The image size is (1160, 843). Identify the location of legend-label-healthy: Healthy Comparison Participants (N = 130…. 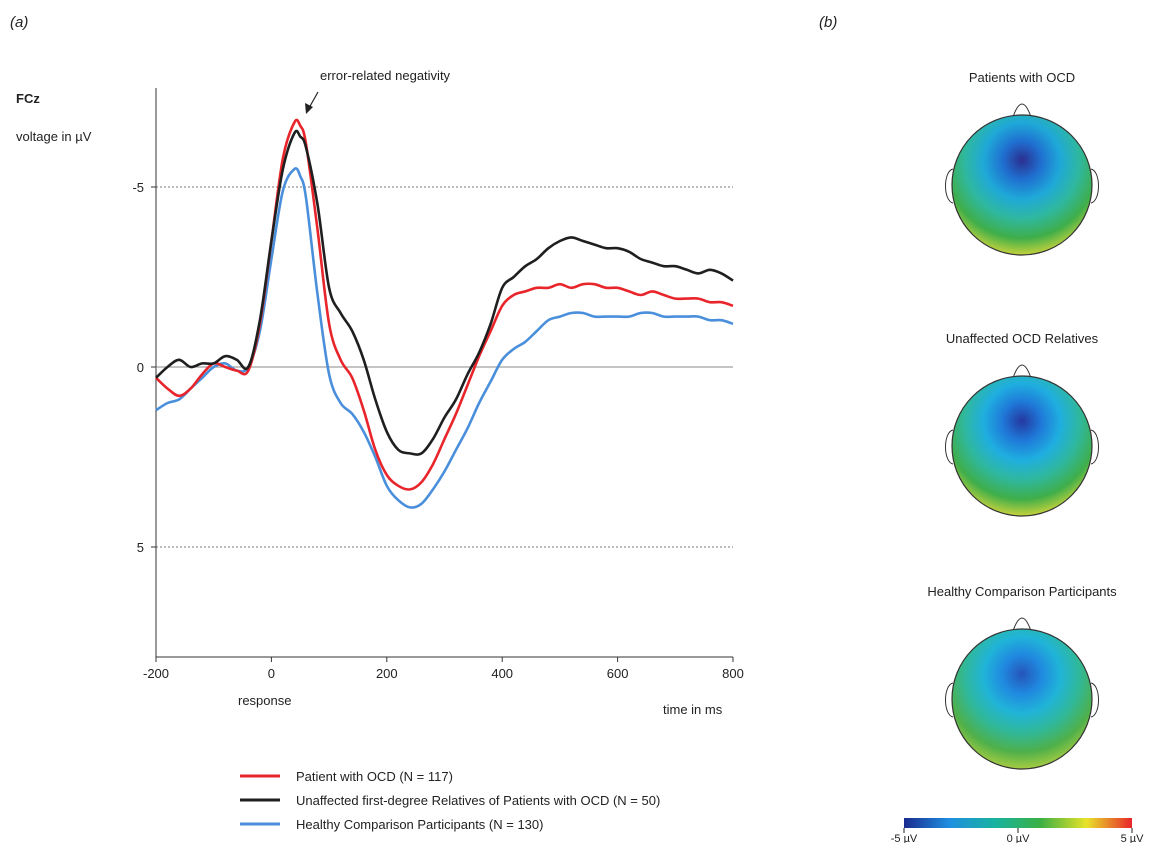
(419, 824).